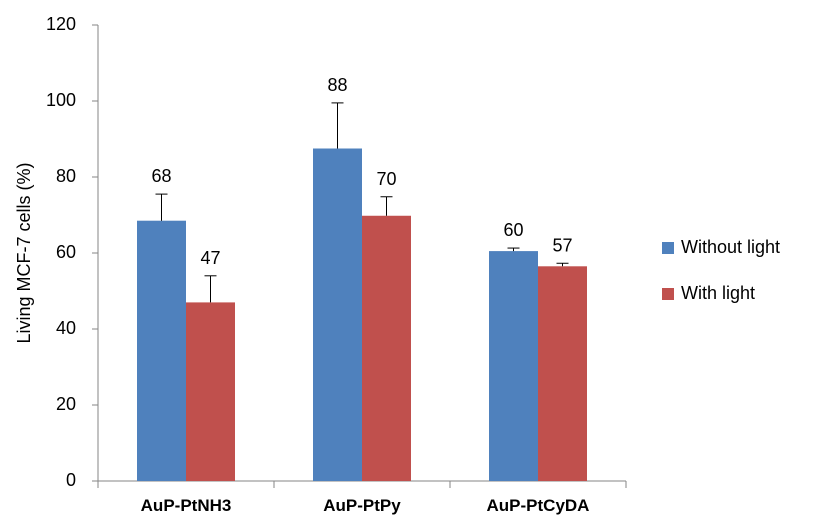 Image resolution: width=814 pixels, height=523 pixels. Describe the element at coordinates (66, 176) in the screenshot. I see `y-tick-label: 80` at that location.